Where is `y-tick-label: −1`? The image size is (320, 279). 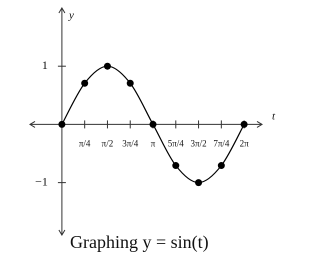
y-tick-label: −1 is located at coordinates (41, 181).